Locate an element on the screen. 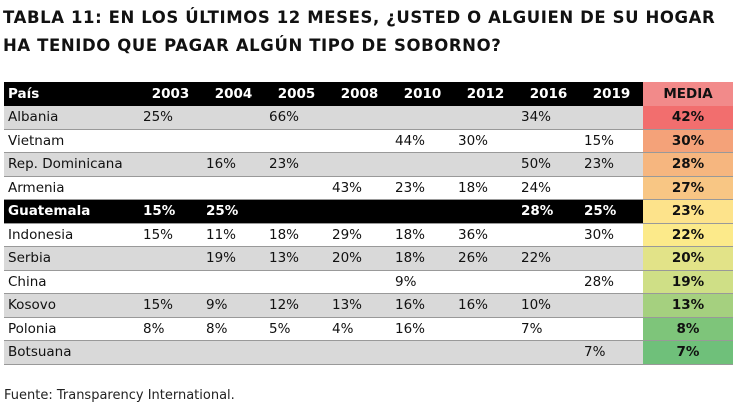 The width and height of the screenshot is (737, 408). table-row: Armenia 43% 23% 18% 24% 27% is located at coordinates (368, 188).